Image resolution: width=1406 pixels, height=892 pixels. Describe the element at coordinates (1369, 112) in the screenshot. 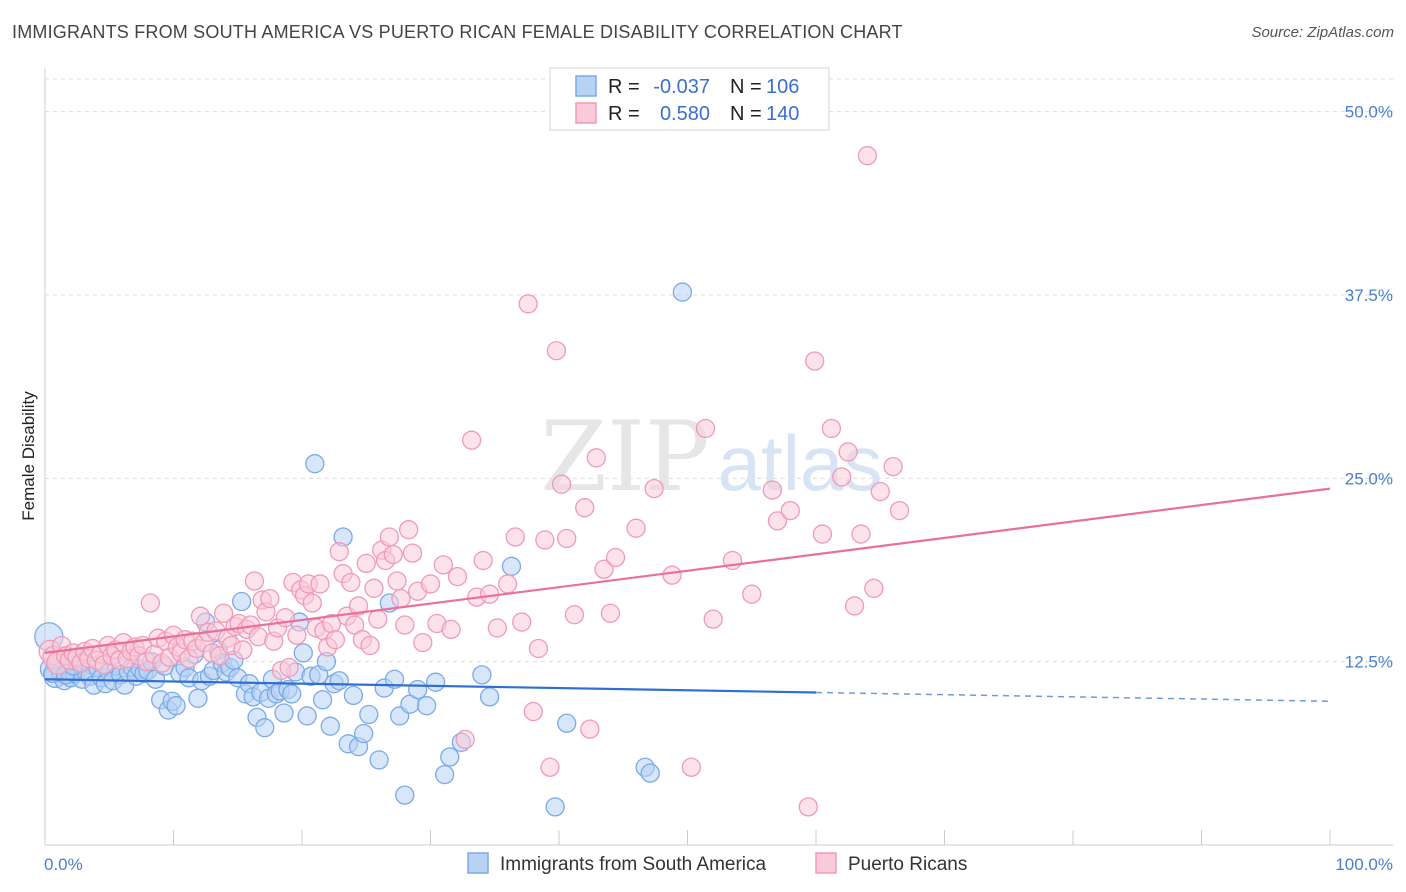

I see `y-tick-label-3: 50.0%` at that location.